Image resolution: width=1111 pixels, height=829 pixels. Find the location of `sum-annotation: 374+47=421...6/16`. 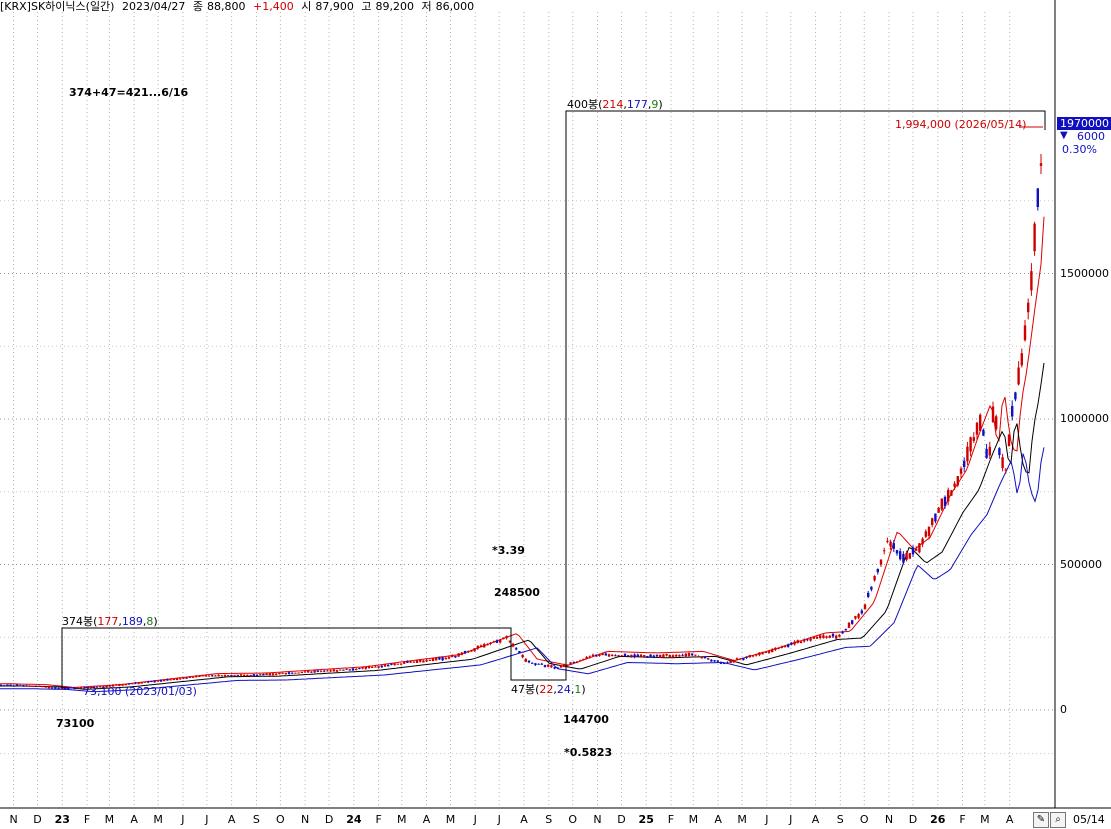

sum-annotation: 374+47=421...6/16 is located at coordinates (129, 92).